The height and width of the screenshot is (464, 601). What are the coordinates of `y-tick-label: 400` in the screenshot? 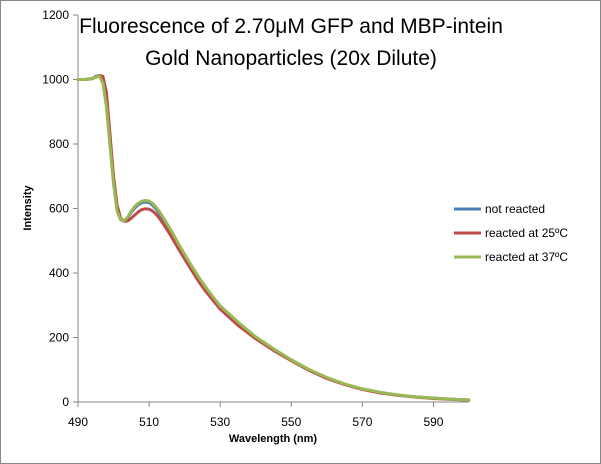 It's located at (59, 273).